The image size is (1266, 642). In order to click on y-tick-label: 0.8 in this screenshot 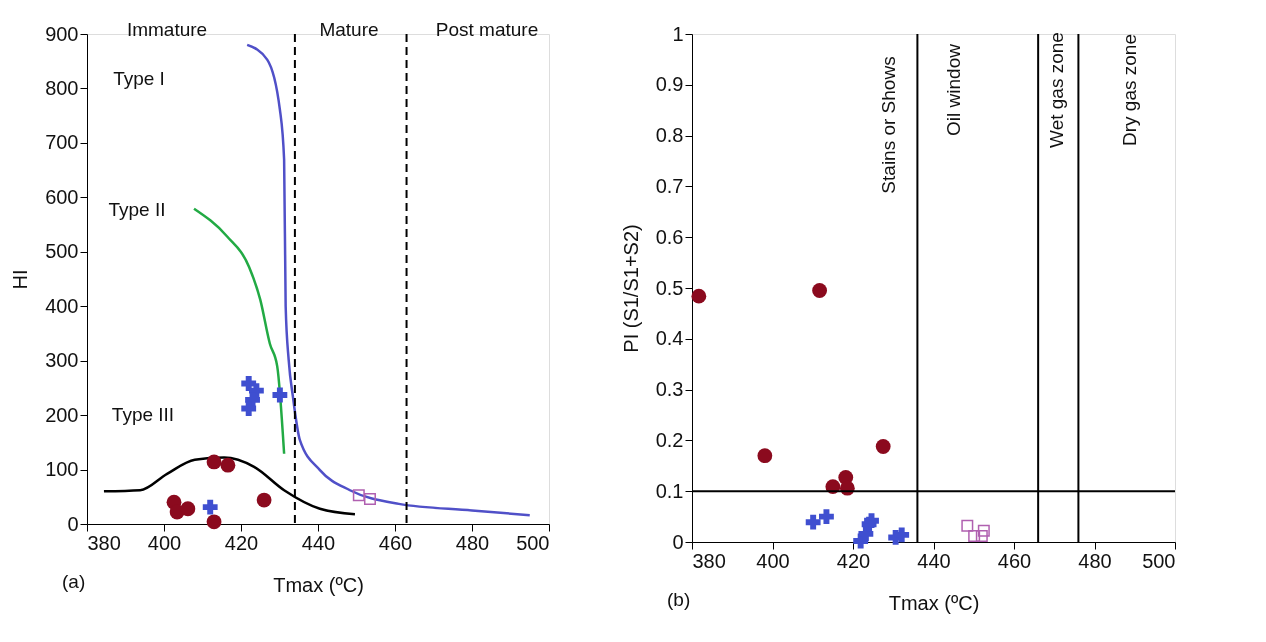, I will do `click(669, 135)`.